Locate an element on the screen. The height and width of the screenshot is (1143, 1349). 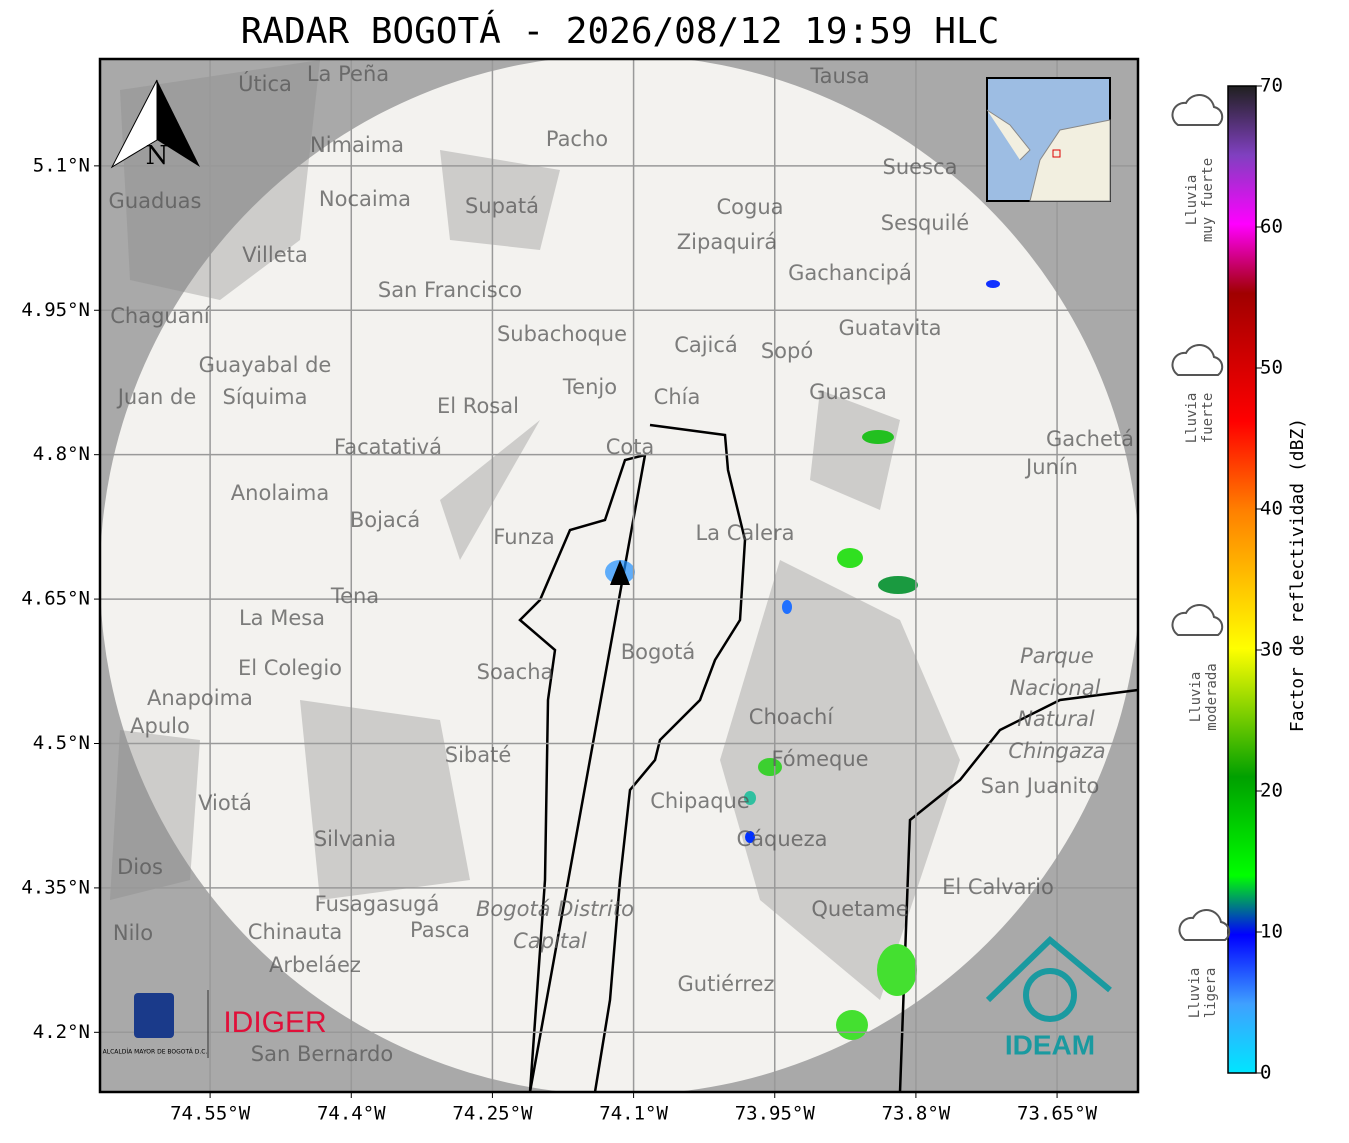
place-label: Juan de is located at coordinates (156, 397).